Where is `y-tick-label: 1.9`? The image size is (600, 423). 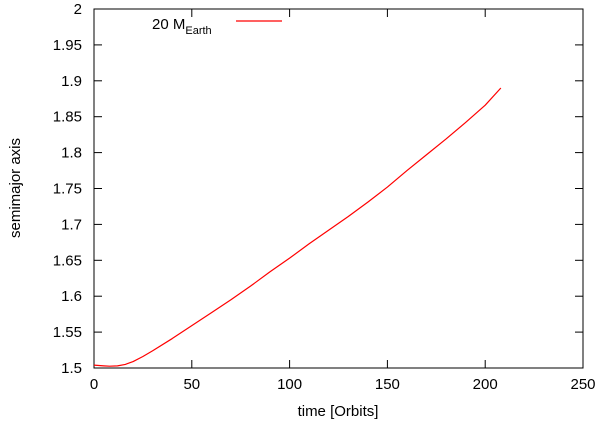 y-tick-label: 1.9 is located at coordinates (71, 81).